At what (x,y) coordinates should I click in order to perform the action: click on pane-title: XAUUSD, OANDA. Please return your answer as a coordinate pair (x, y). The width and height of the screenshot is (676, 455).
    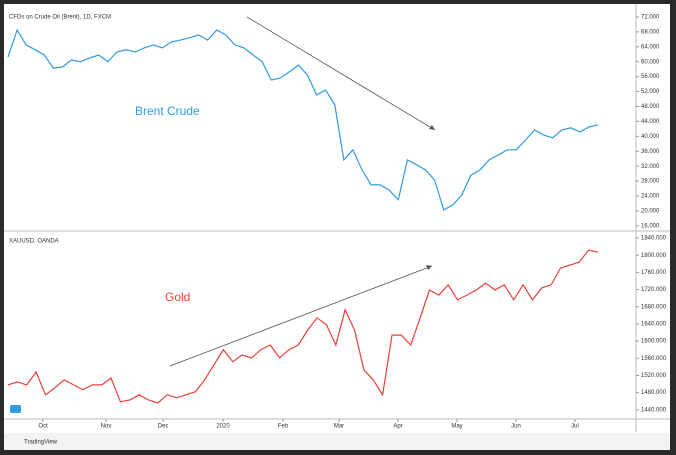
    Looking at the image, I should click on (34, 242).